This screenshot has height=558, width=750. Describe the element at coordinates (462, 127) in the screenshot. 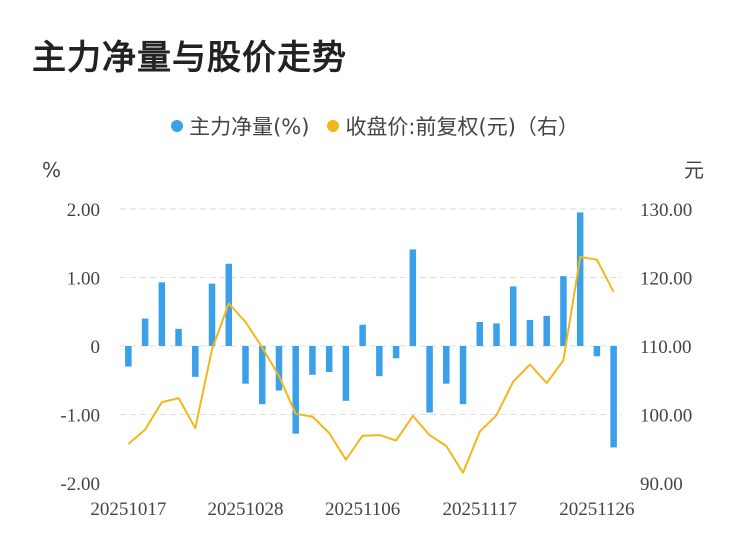

I see `legend-label-close-price: 收盘价:前复权(元)（右）` at that location.